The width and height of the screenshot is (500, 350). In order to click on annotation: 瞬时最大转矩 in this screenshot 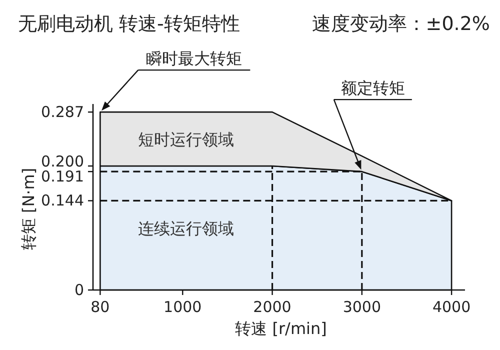, I will do `click(194, 58)`.